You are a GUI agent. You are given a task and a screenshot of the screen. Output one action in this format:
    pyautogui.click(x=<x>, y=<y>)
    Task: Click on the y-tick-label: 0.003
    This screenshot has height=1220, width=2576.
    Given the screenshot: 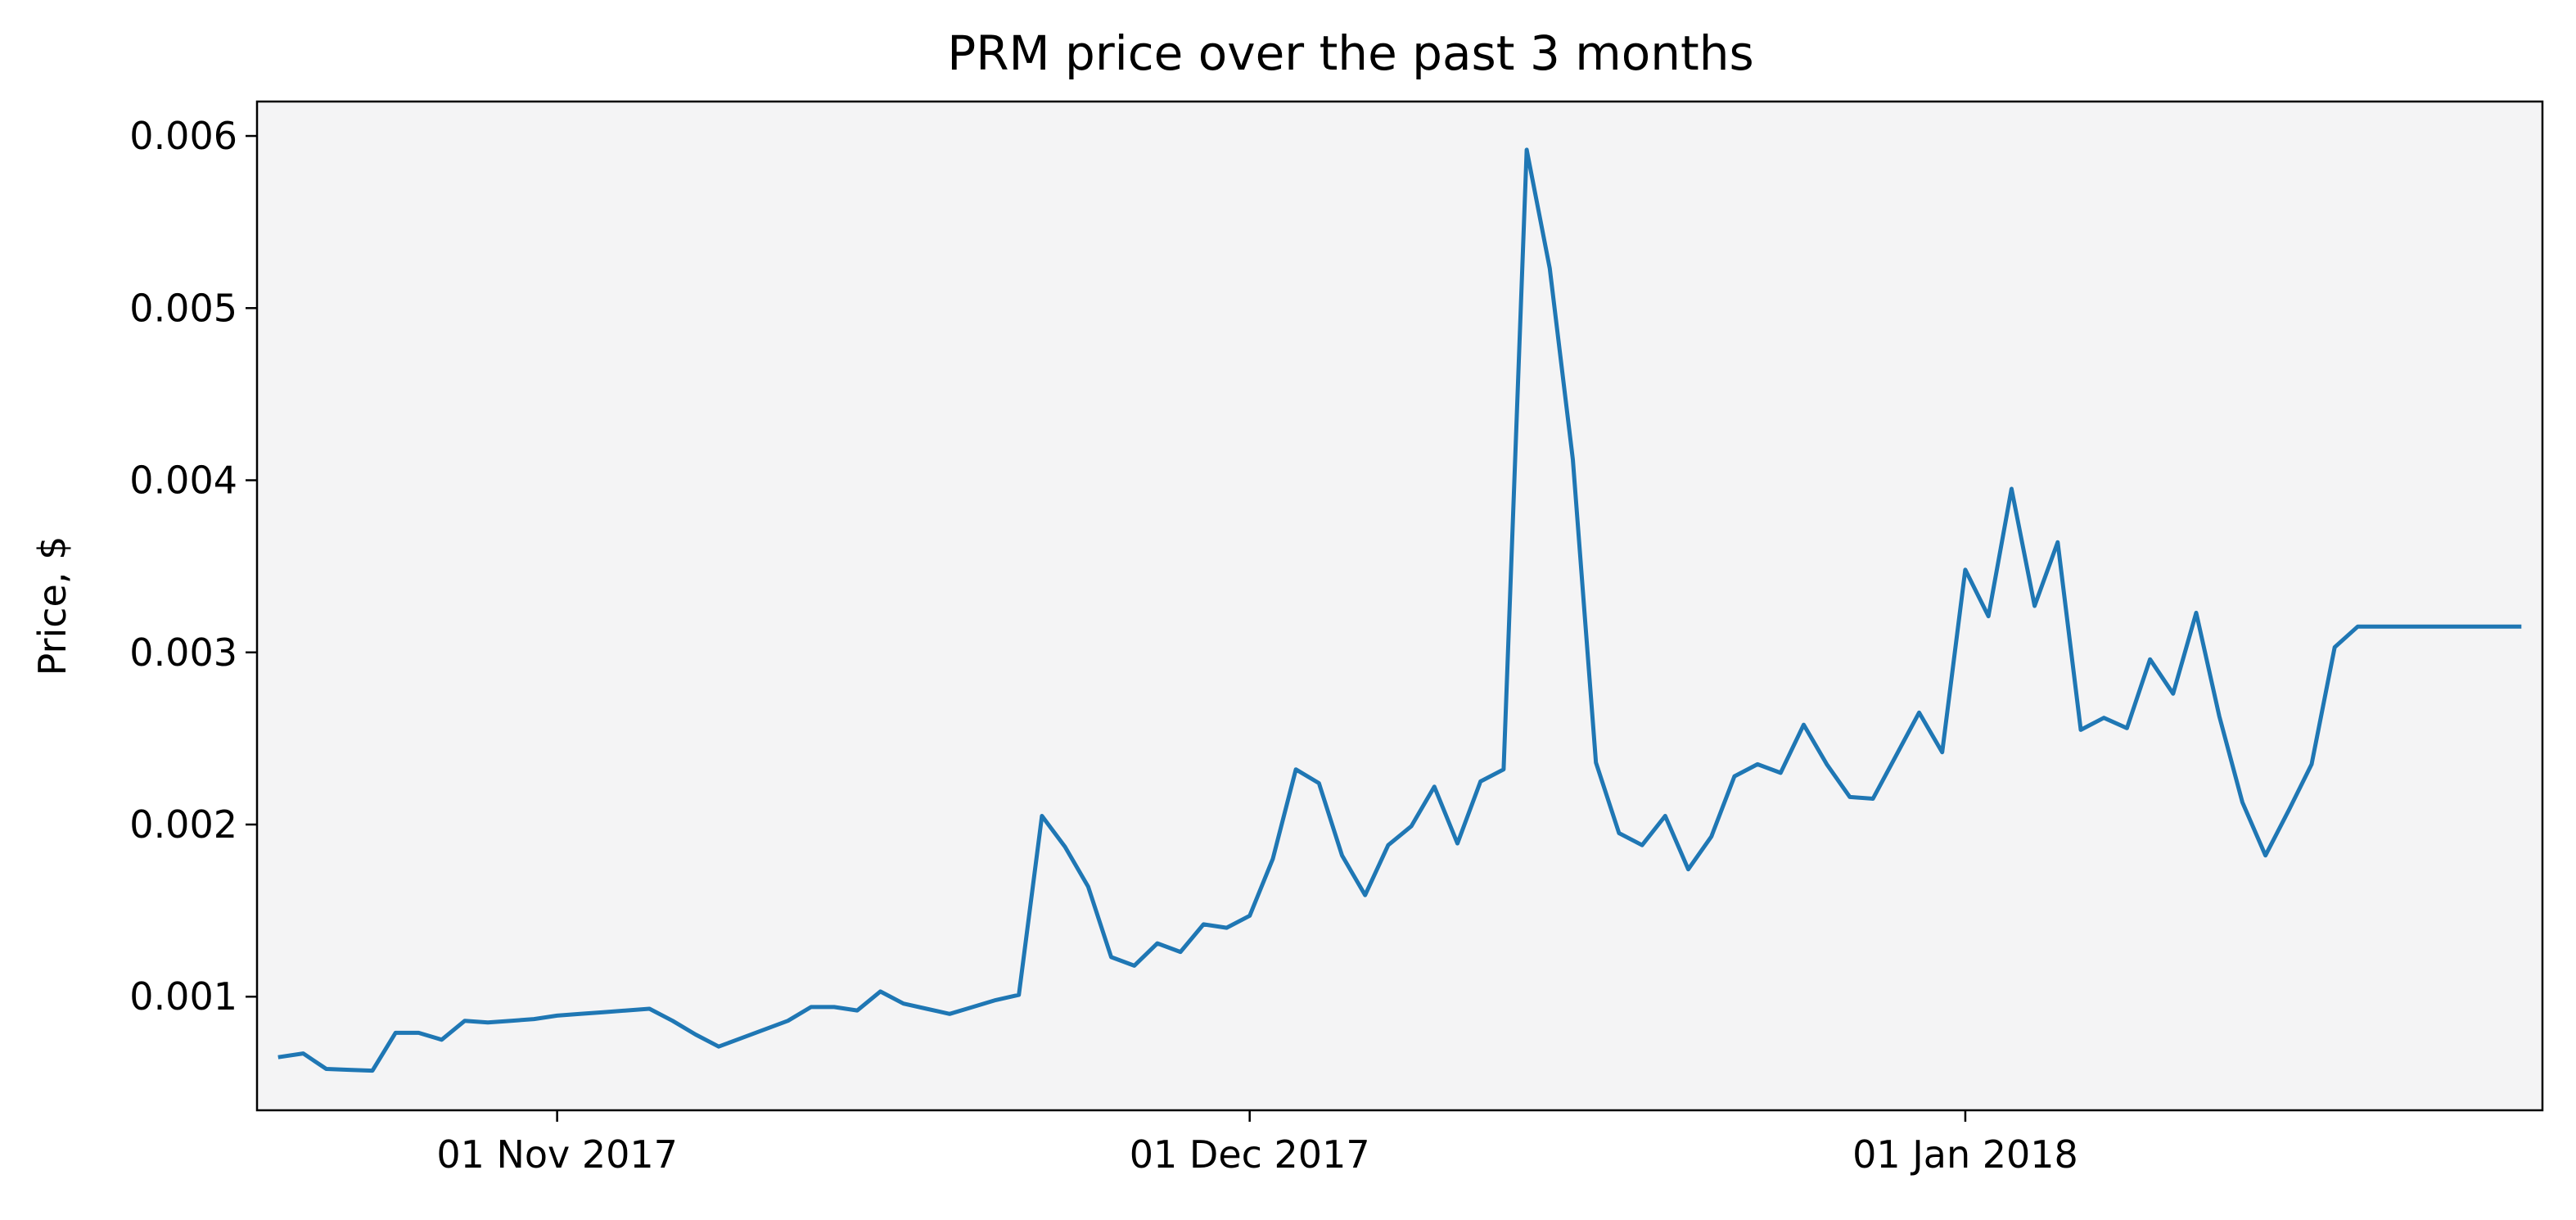 What is the action you would take?
    pyautogui.click(x=183, y=652)
    